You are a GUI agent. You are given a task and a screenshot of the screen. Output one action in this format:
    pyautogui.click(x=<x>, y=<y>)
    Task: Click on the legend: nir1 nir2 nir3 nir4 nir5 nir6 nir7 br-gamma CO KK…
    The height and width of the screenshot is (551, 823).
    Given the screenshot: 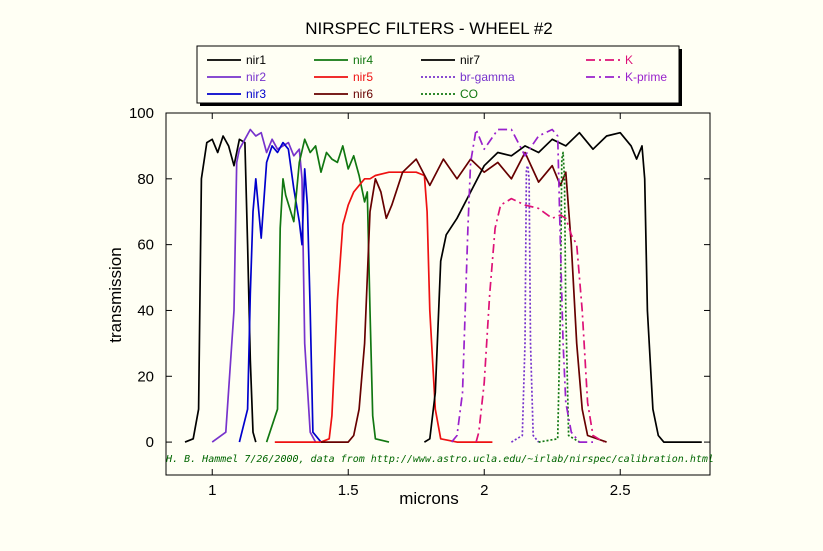 What is the action you would take?
    pyautogui.click(x=439, y=75)
    